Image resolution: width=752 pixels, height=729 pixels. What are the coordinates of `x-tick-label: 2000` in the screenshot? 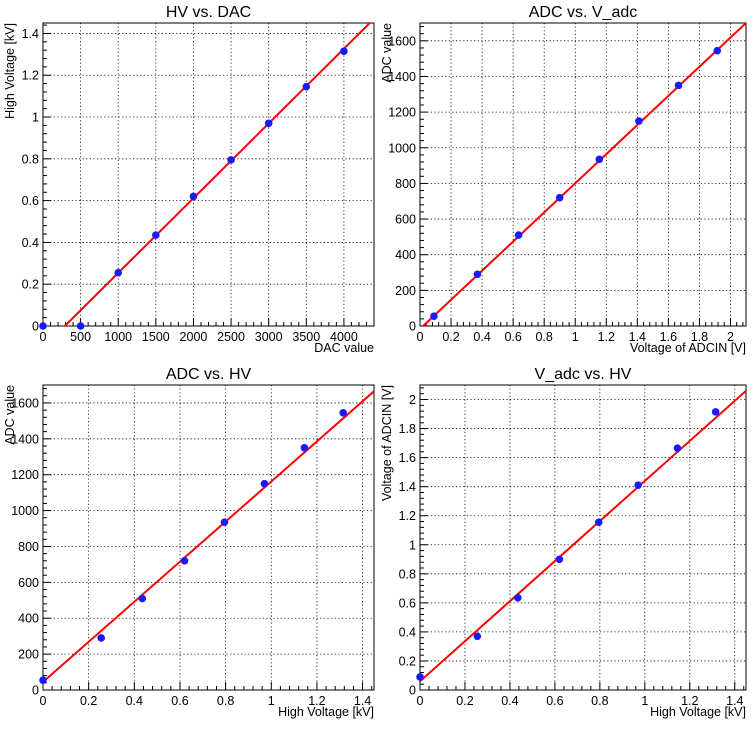 It's located at (194, 337).